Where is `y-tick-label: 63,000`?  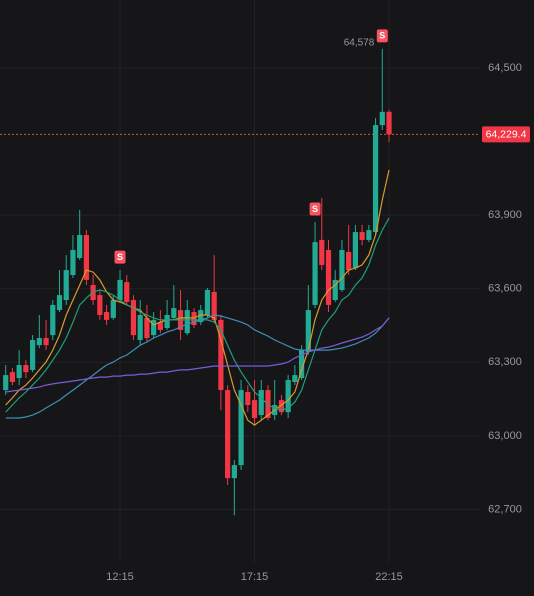 y-tick-label: 63,000 is located at coordinates (505, 436).